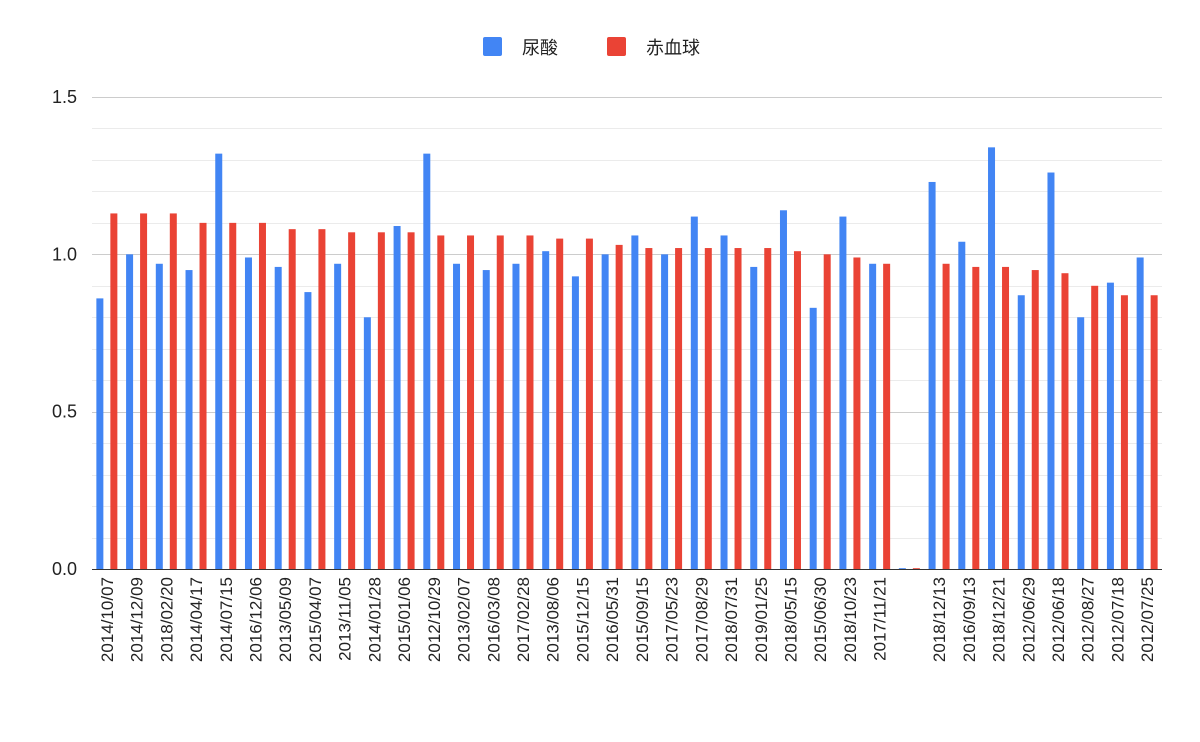 This screenshot has height=742, width=1200. I want to click on y-tick-label: 0.0, so click(64, 569).